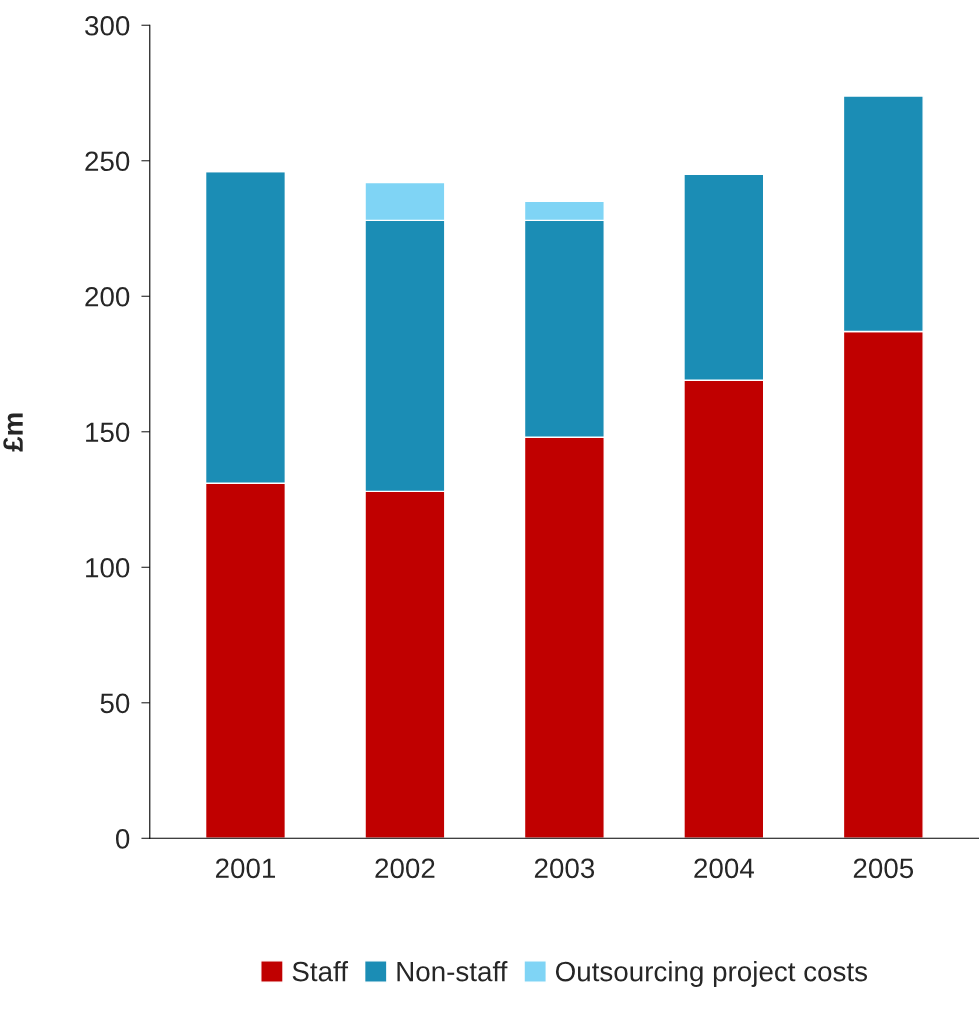 This screenshot has height=1010, width=979. What do you see at coordinates (564, 868) in the screenshot?
I see `x-tick-label: 2003` at bounding box center [564, 868].